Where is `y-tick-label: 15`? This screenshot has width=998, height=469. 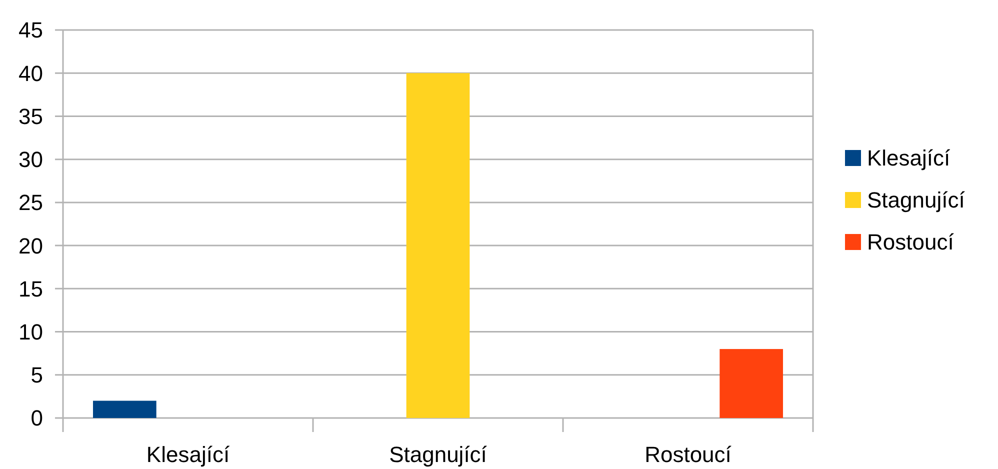
y-tick-label: 15 is located at coordinates (30, 289).